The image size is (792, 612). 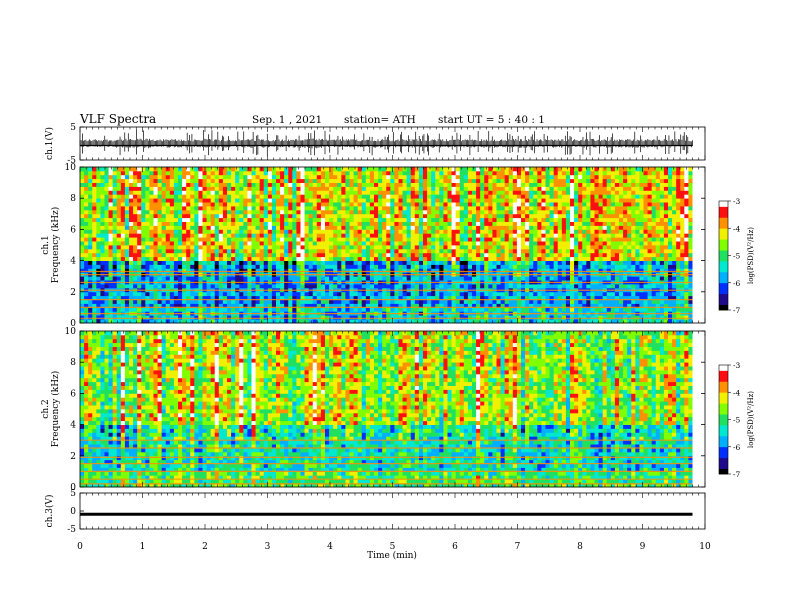 I want to click on station-label: station= ATH, so click(x=380, y=120).